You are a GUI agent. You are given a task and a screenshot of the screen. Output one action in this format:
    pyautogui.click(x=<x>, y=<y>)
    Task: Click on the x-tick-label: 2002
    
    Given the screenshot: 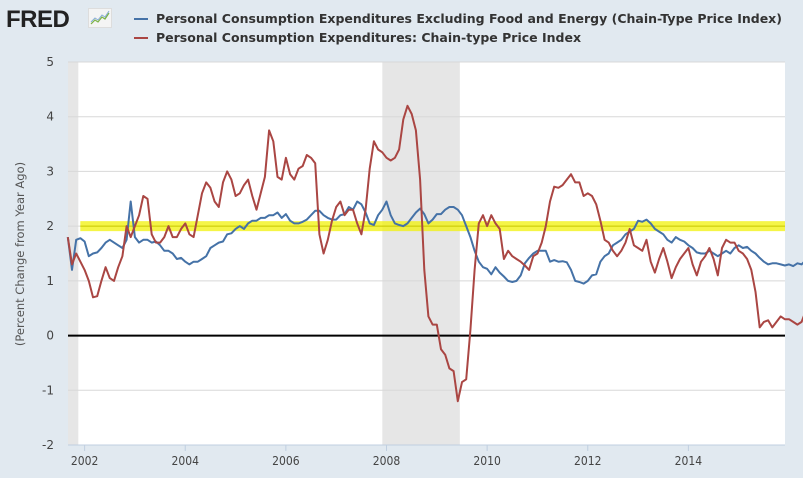 What is the action you would take?
    pyautogui.click(x=84, y=461)
    